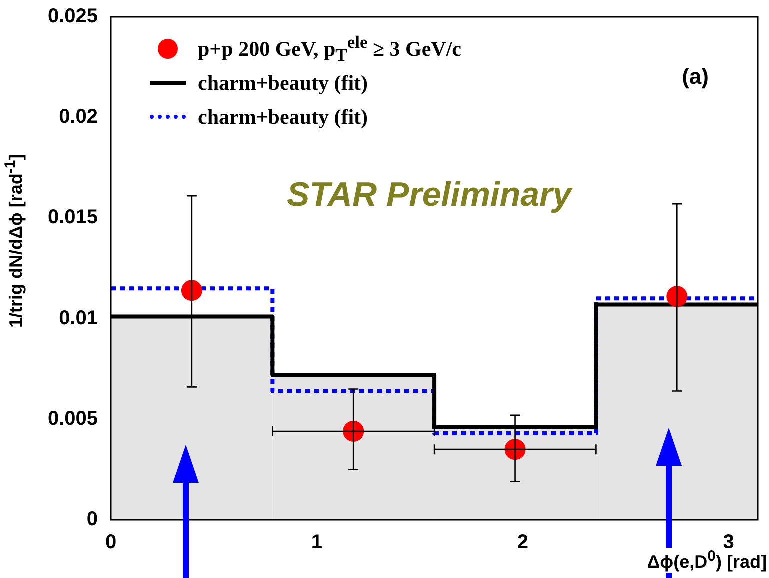 This screenshot has width=769, height=578. Describe the element at coordinates (73, 217) in the screenshot. I see `y-tick-label: 0.015` at that location.